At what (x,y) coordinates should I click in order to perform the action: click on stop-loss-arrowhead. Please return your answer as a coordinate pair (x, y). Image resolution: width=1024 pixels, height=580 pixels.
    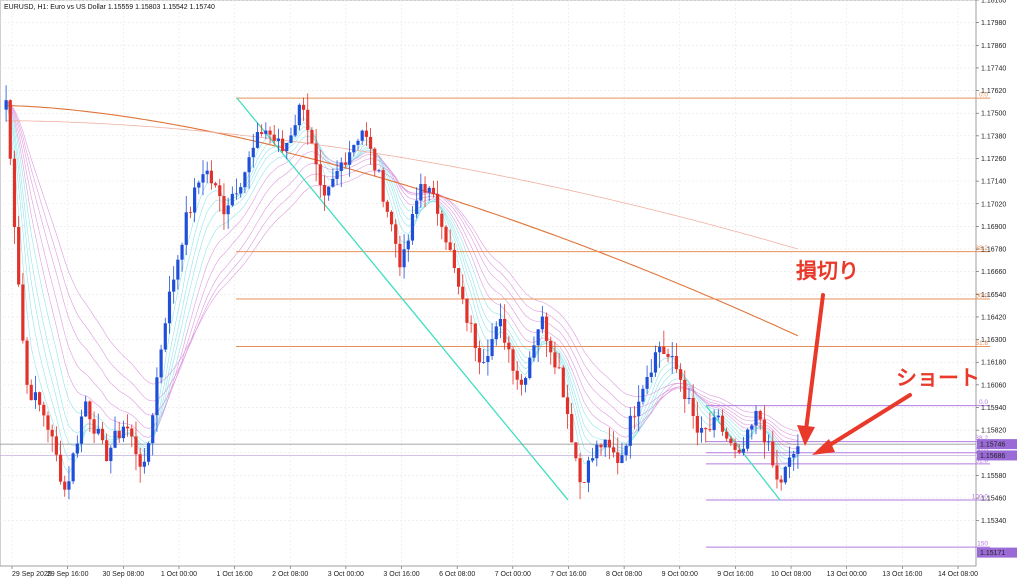
    Looking at the image, I should click on (806, 435).